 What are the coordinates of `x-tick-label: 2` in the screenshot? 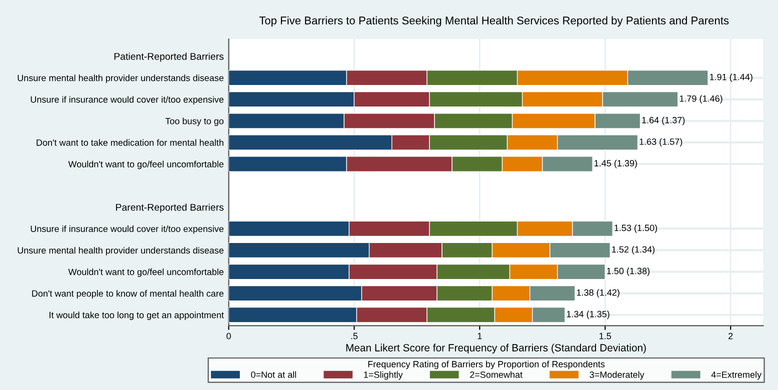 It's located at (730, 336).